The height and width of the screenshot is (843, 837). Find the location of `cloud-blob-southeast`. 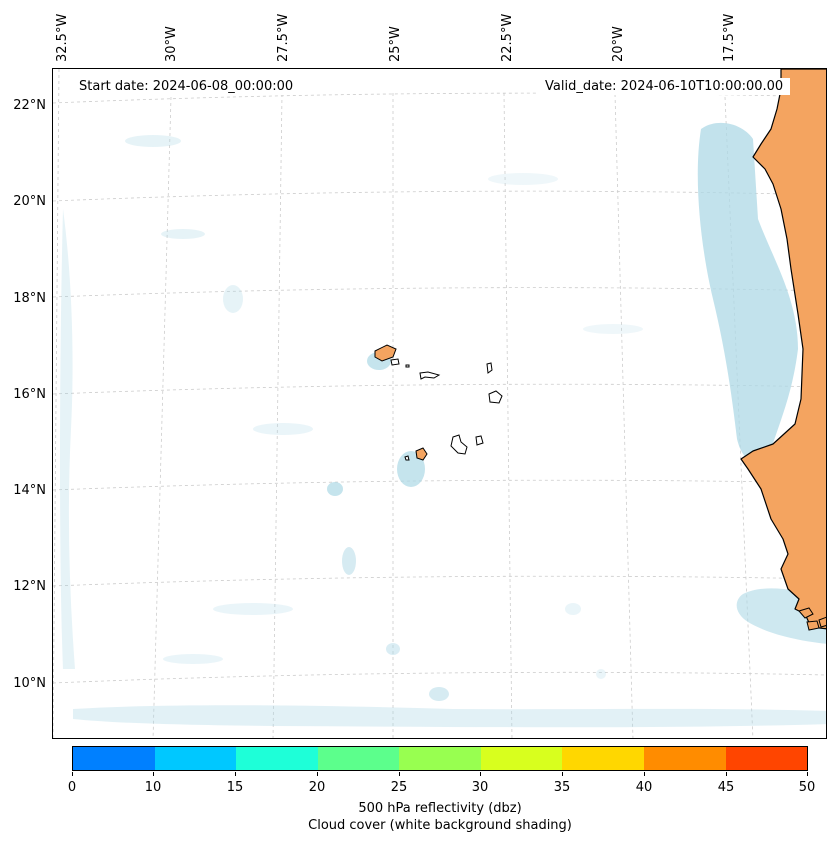

cloud-blob-southeast is located at coordinates (439, 694).